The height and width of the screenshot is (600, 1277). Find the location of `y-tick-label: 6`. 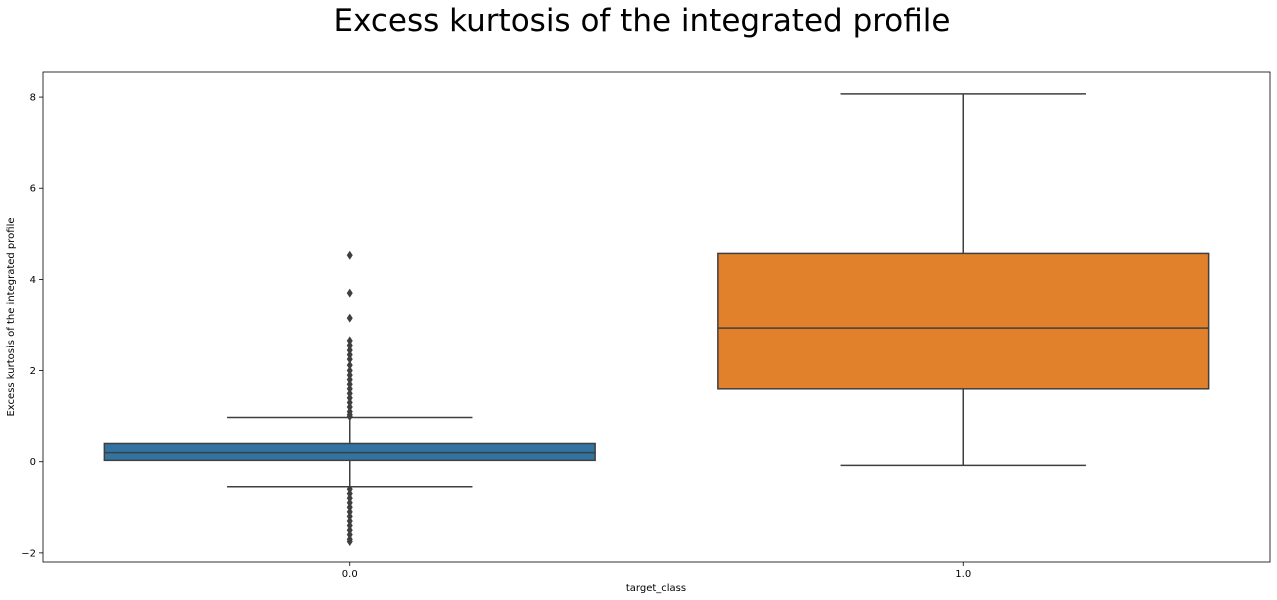

y-tick-label: 6 is located at coordinates (33, 189).